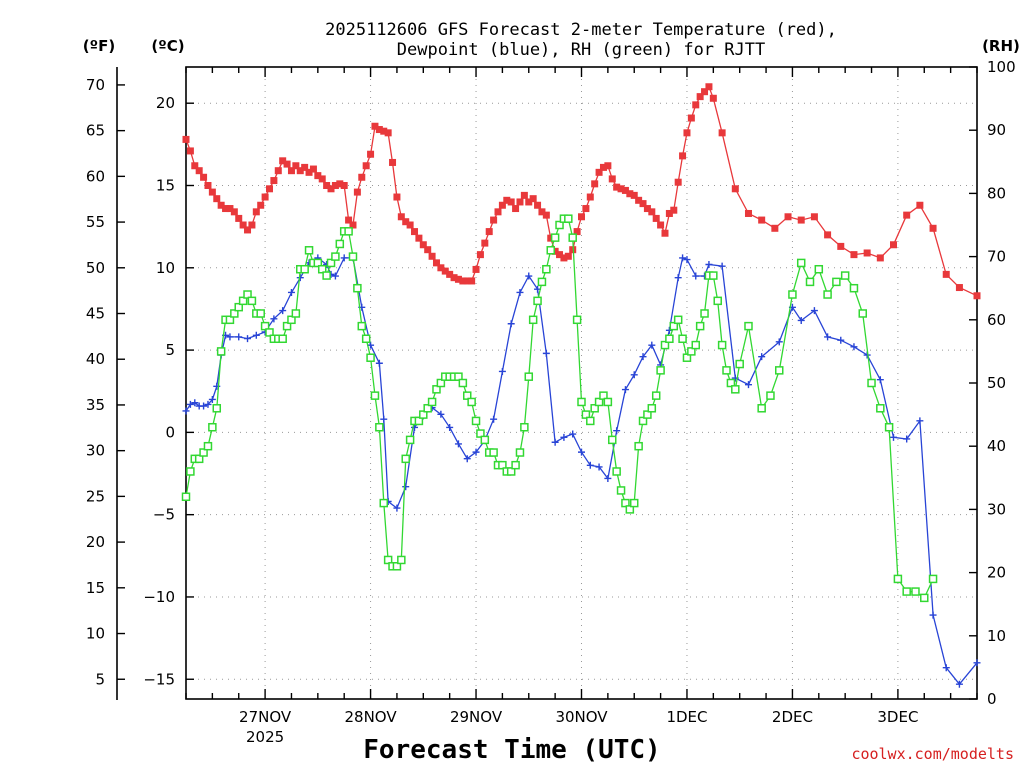 This screenshot has height=768, width=1024. Describe the element at coordinates (996, 193) in the screenshot. I see `rh-tick-label: 80` at that location.